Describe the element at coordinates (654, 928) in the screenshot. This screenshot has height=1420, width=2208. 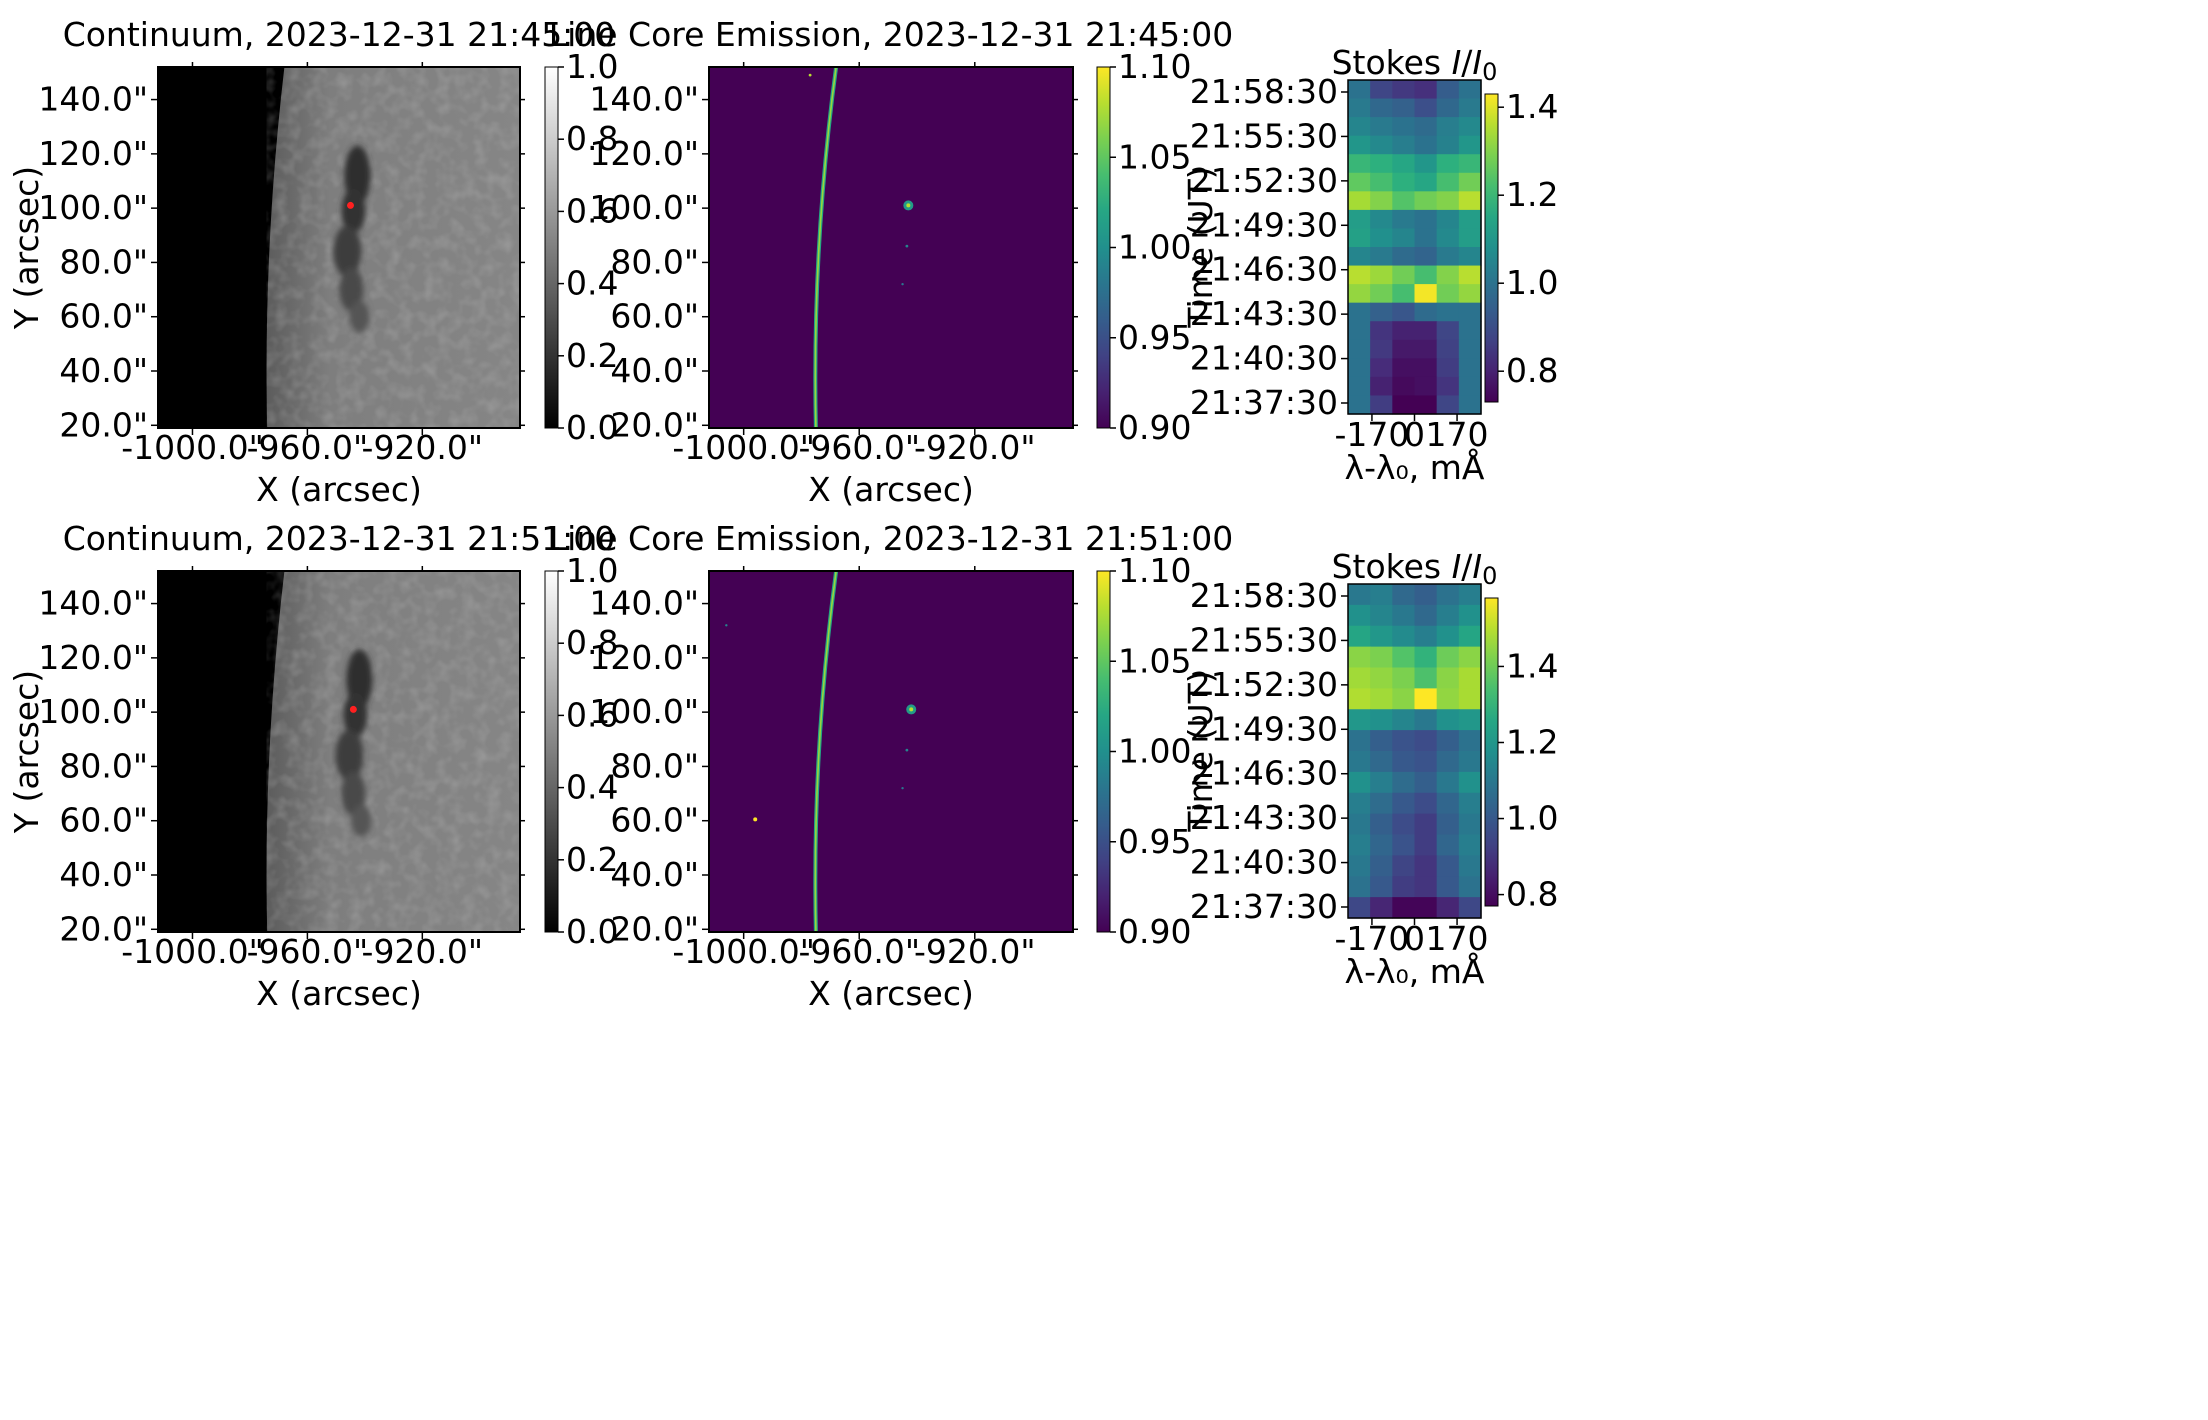
I see `y-tick-label: 20.0"` at that location.